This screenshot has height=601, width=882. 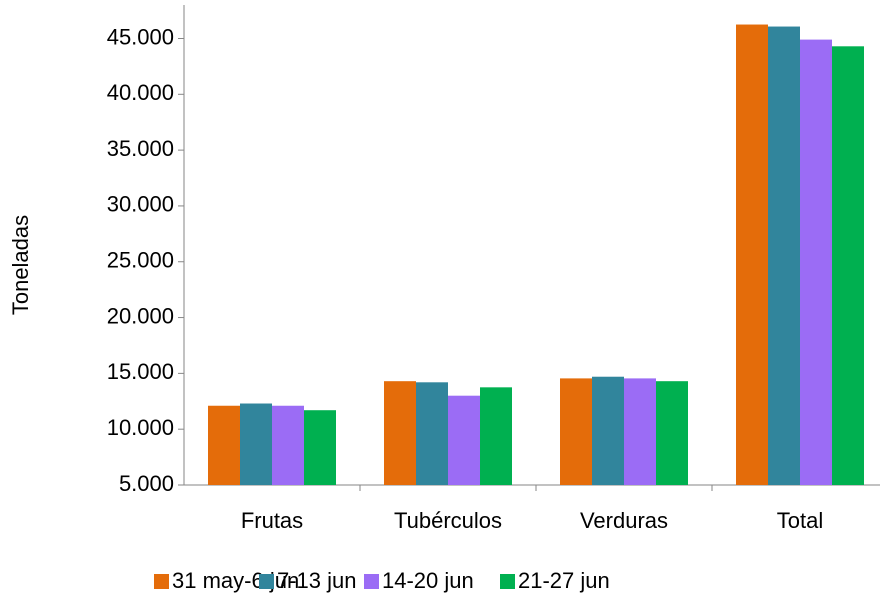 I want to click on y-tick-label: 20.000, so click(x=140, y=315).